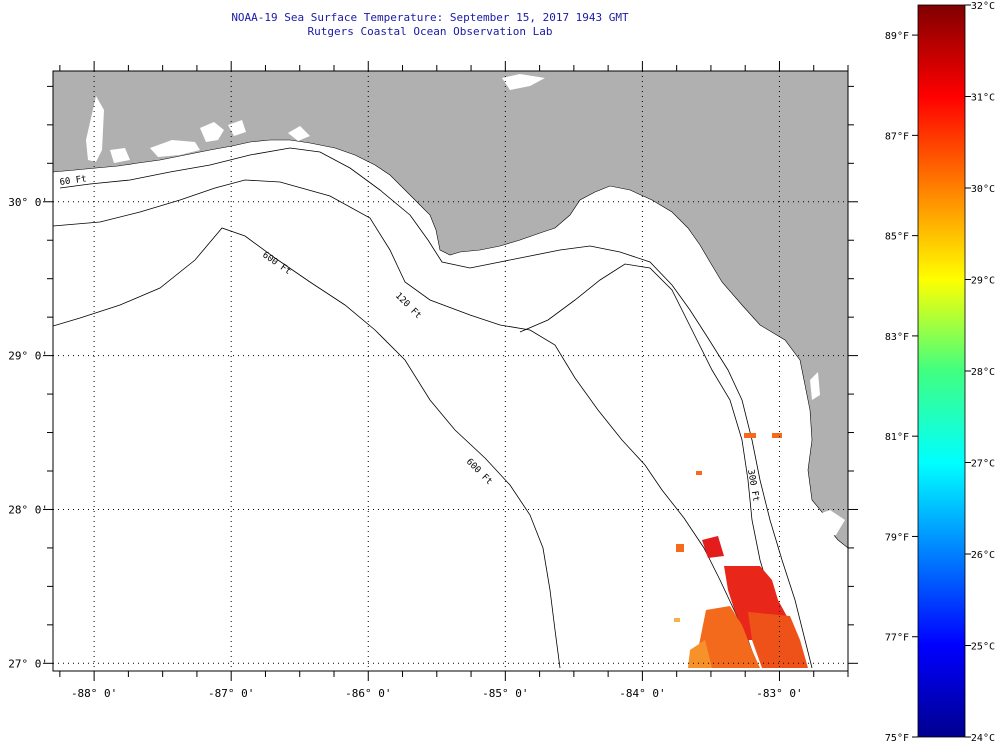 This screenshot has height=754, width=1000. I want to click on sst-data-patch, so click(741, 550).